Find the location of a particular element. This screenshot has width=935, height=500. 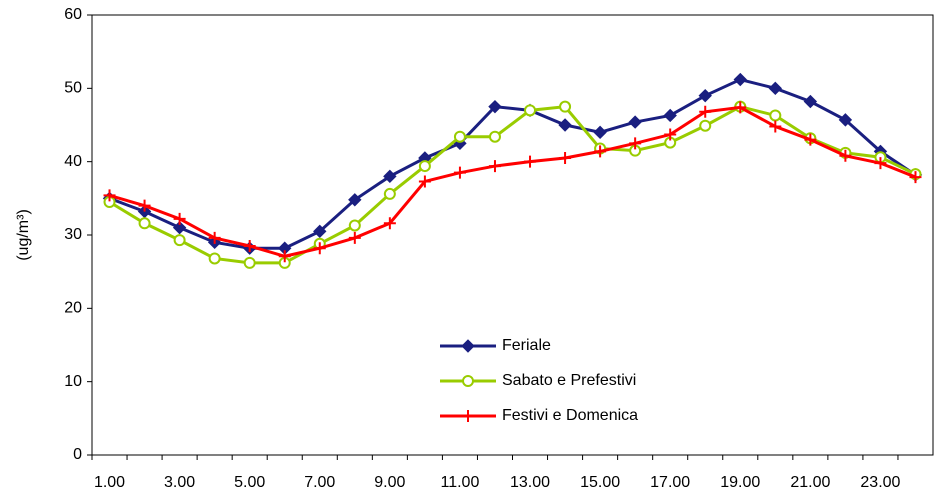

y-tick-label: 20 is located at coordinates (73, 308).